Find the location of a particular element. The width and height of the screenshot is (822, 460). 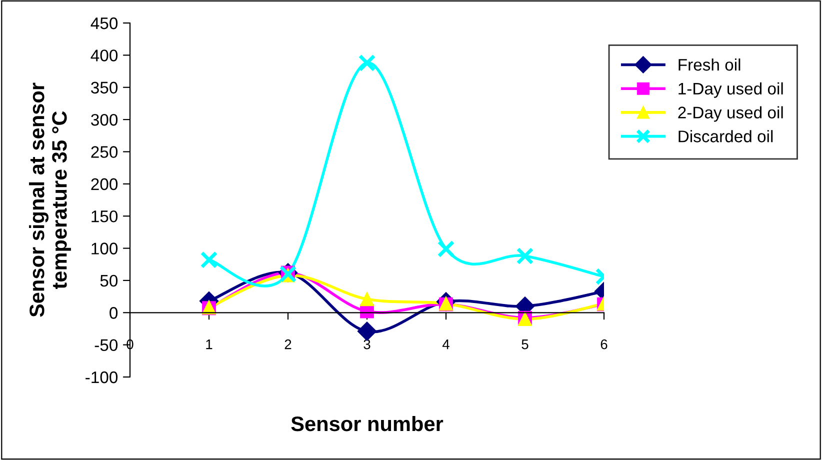

y-tick-label: 300 is located at coordinates (104, 120).